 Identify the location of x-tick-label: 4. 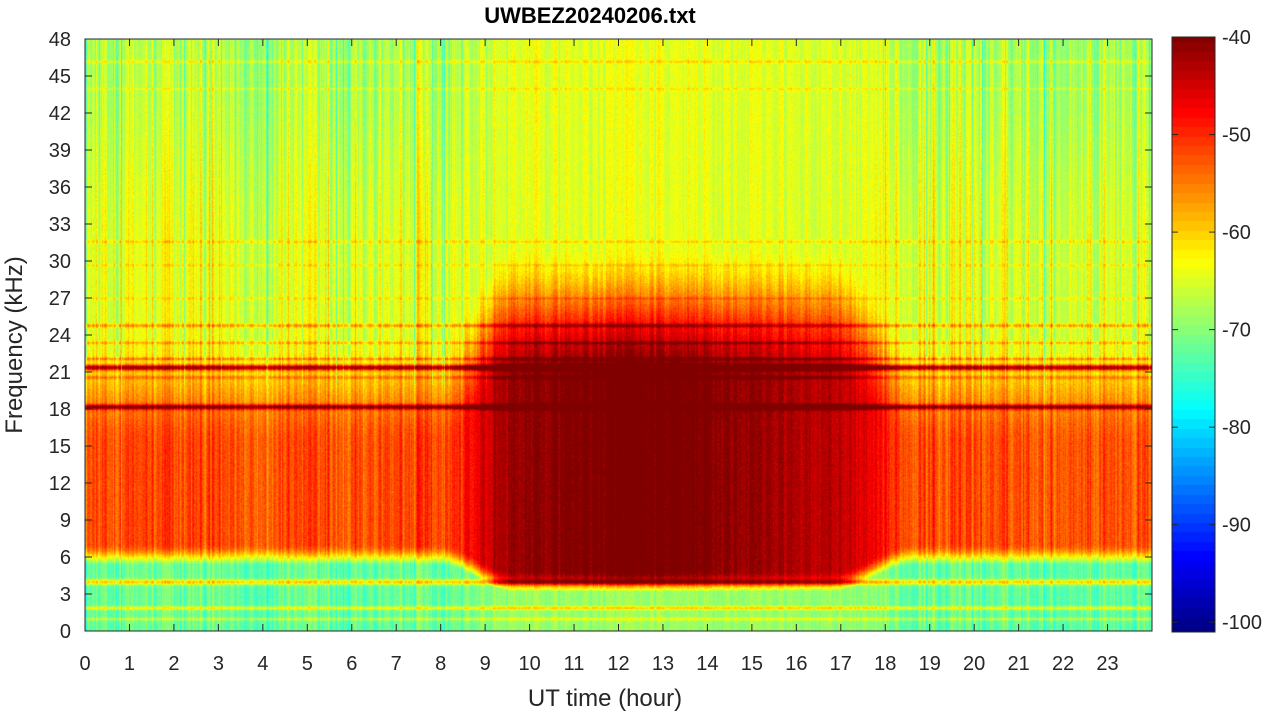
(262, 664).